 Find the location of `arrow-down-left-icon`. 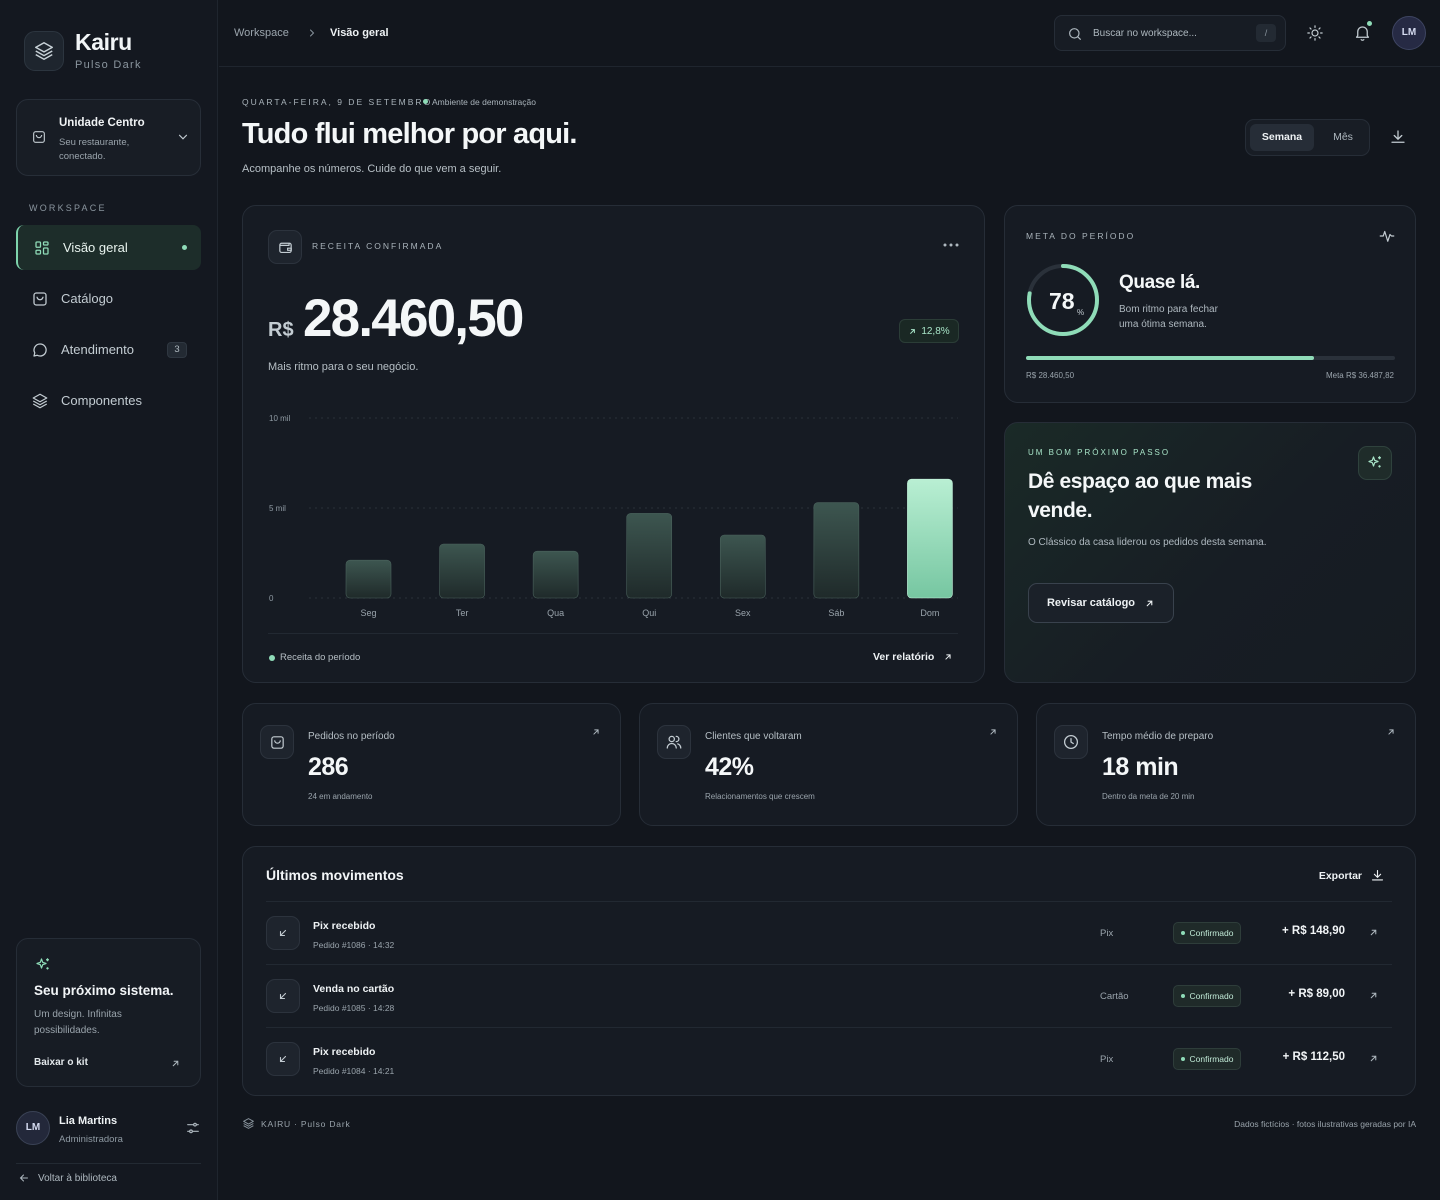

arrow-down-left-icon is located at coordinates (283, 996).